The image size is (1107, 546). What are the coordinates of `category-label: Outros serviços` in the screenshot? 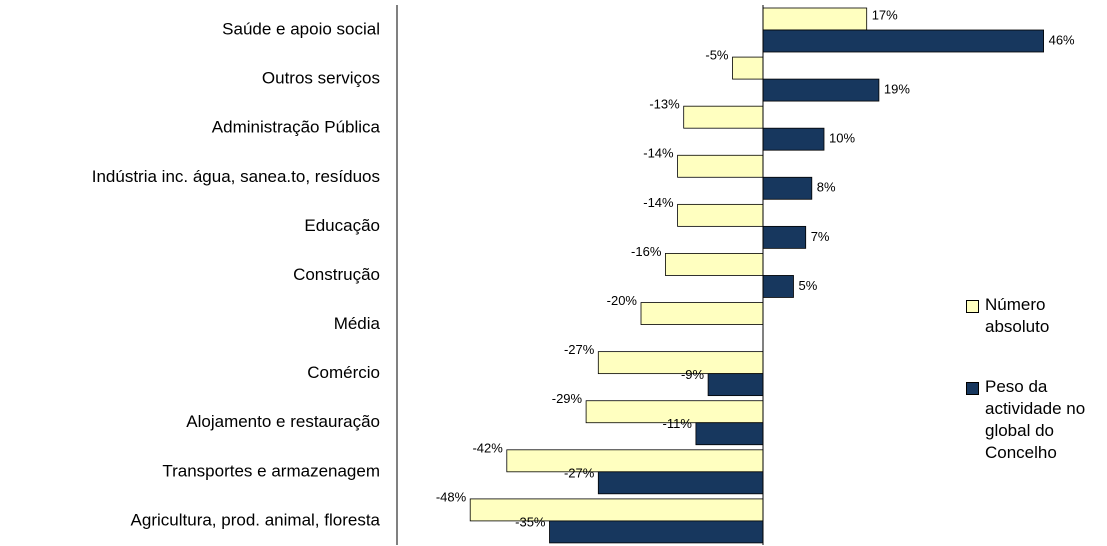 It's located at (321, 78).